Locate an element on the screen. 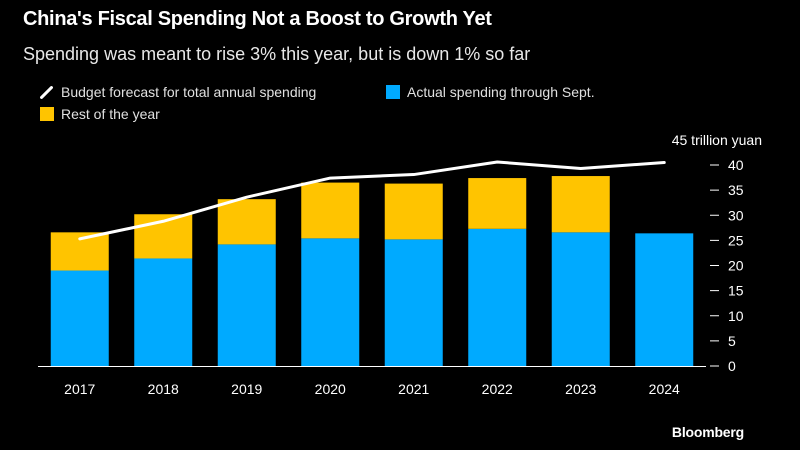 This screenshot has height=450, width=800. x-tick-label-2018: 2018 is located at coordinates (163, 389).